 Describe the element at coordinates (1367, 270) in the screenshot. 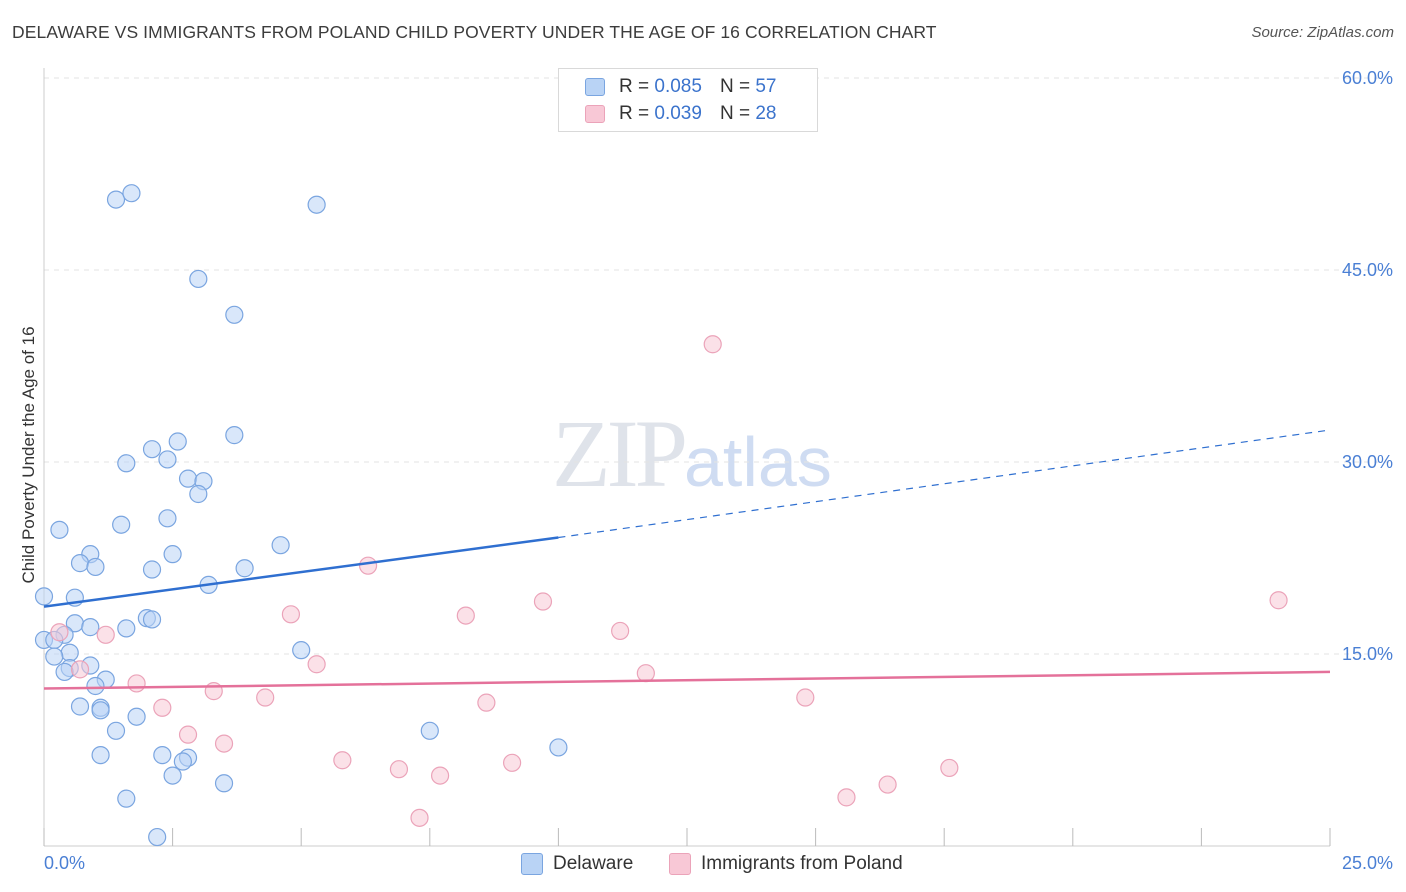

I see `y-tick-label: 45.0%` at that location.